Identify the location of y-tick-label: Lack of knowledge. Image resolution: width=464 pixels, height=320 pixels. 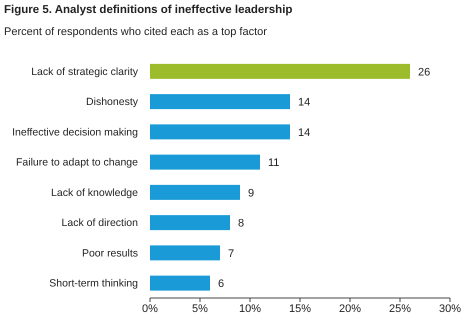
(94, 192).